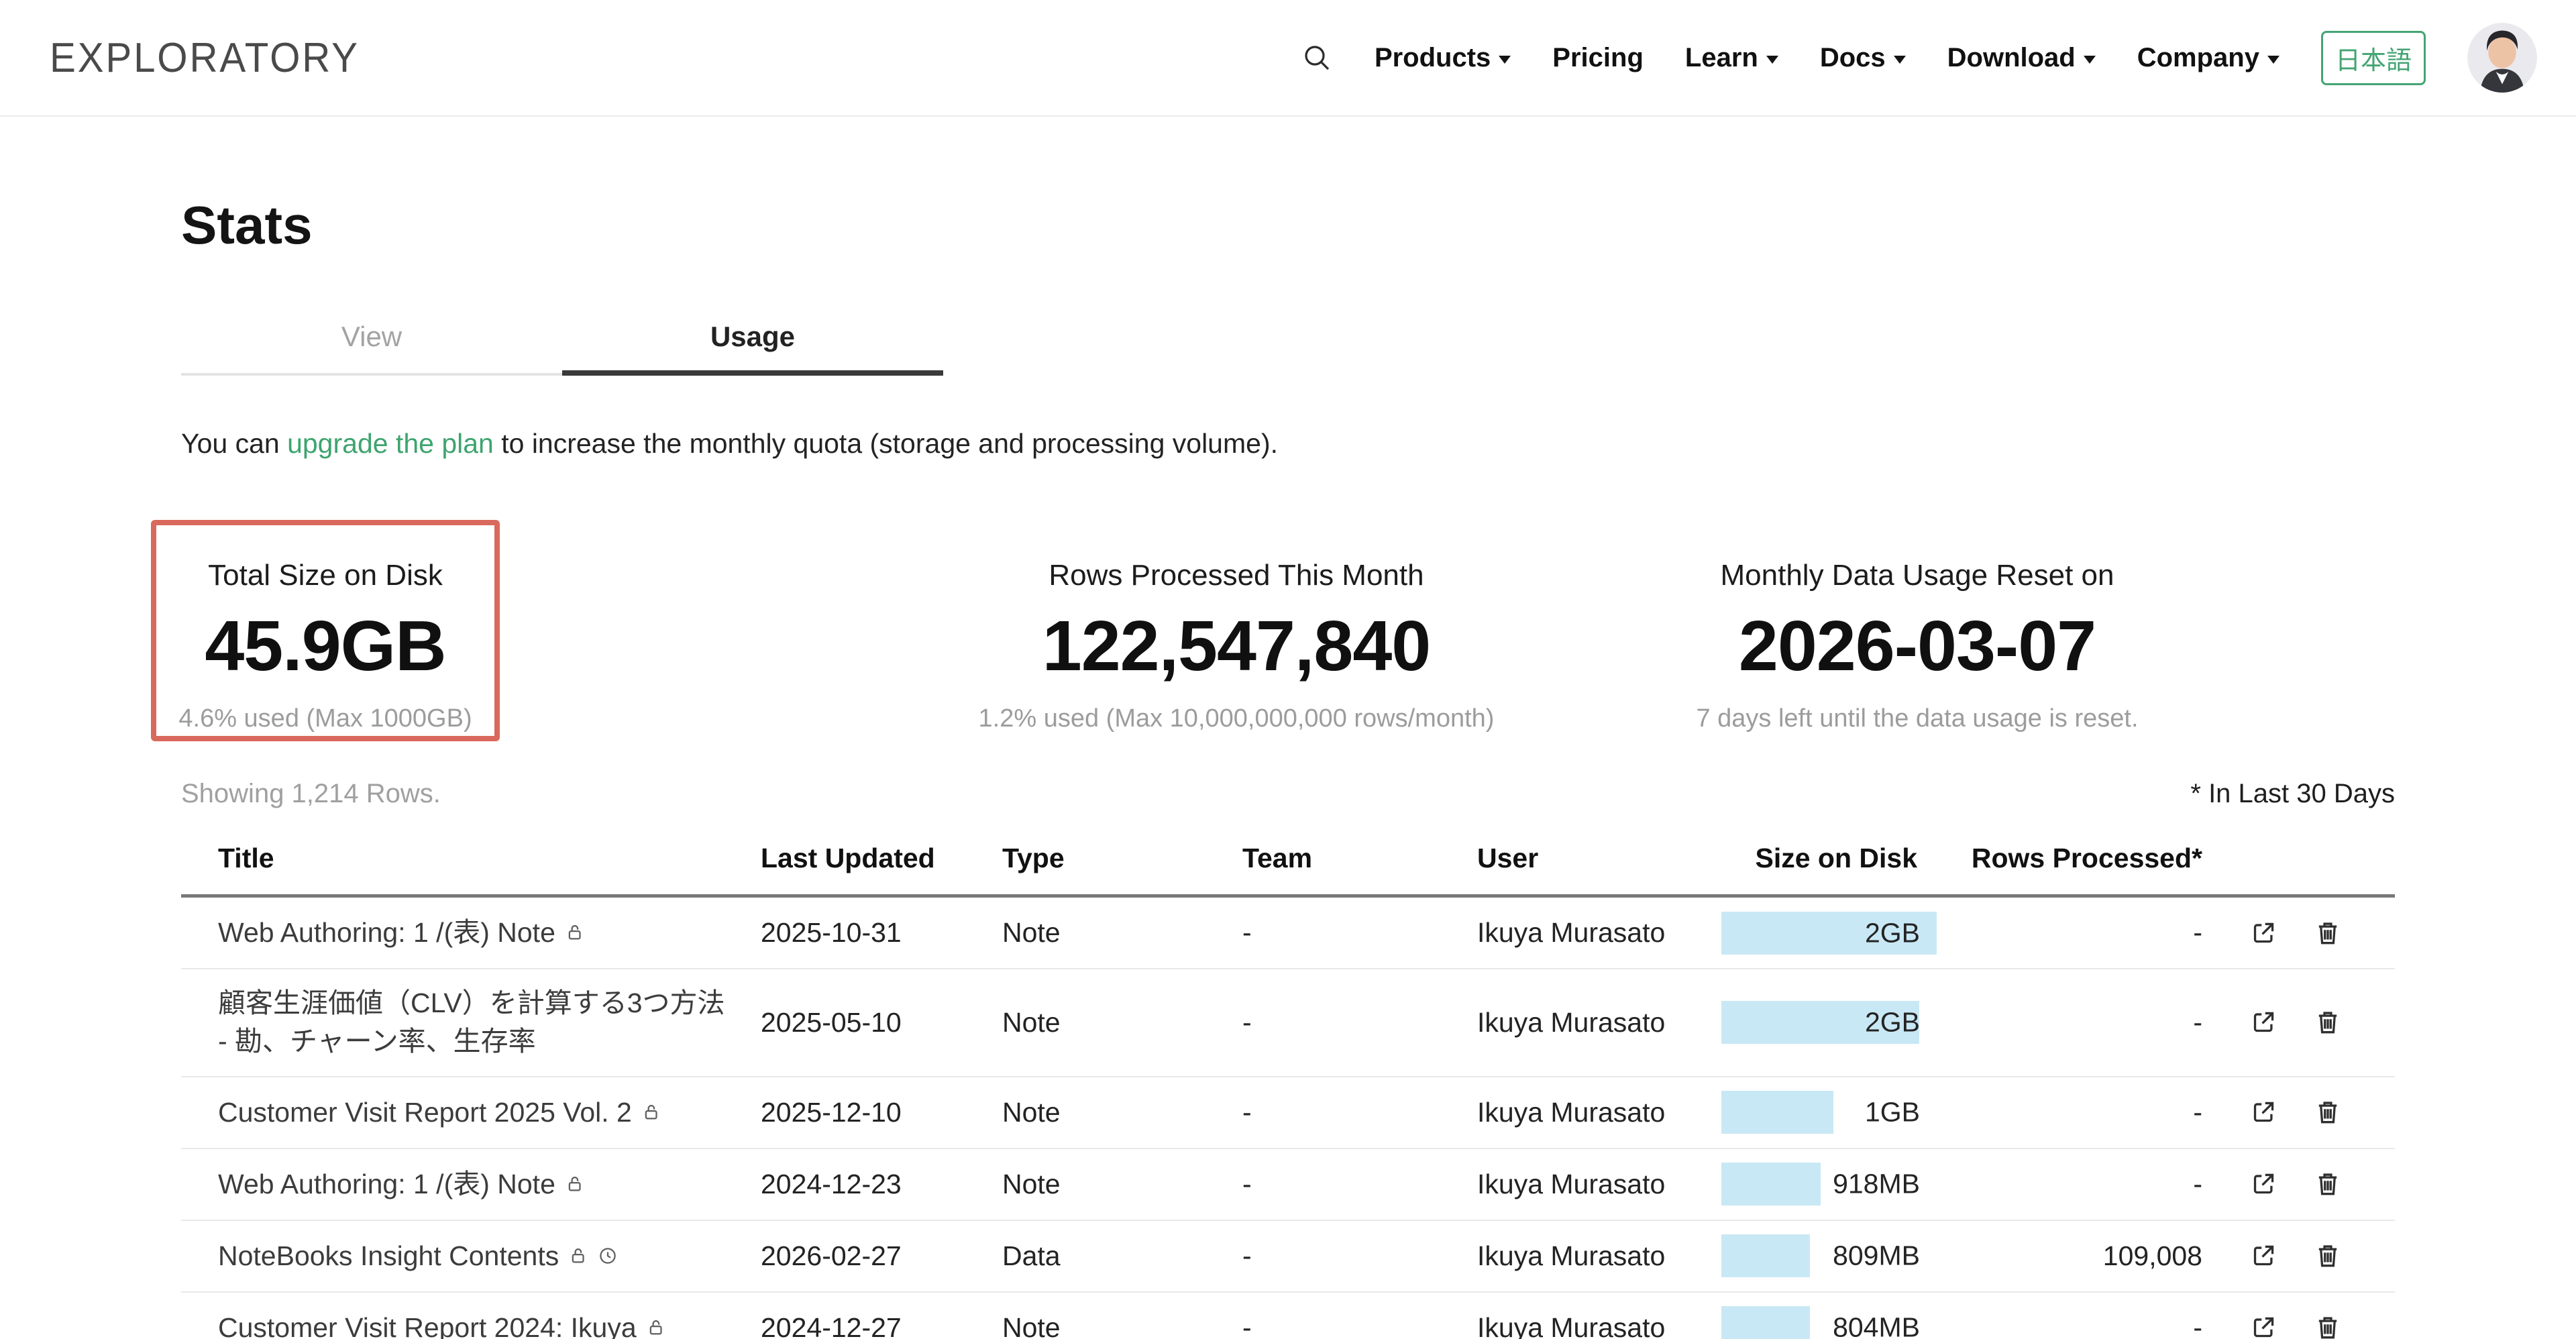 This screenshot has width=2576, height=1339. What do you see at coordinates (1831, 1256) in the screenshot?
I see `cell-size-on-disk: 809MB` at bounding box center [1831, 1256].